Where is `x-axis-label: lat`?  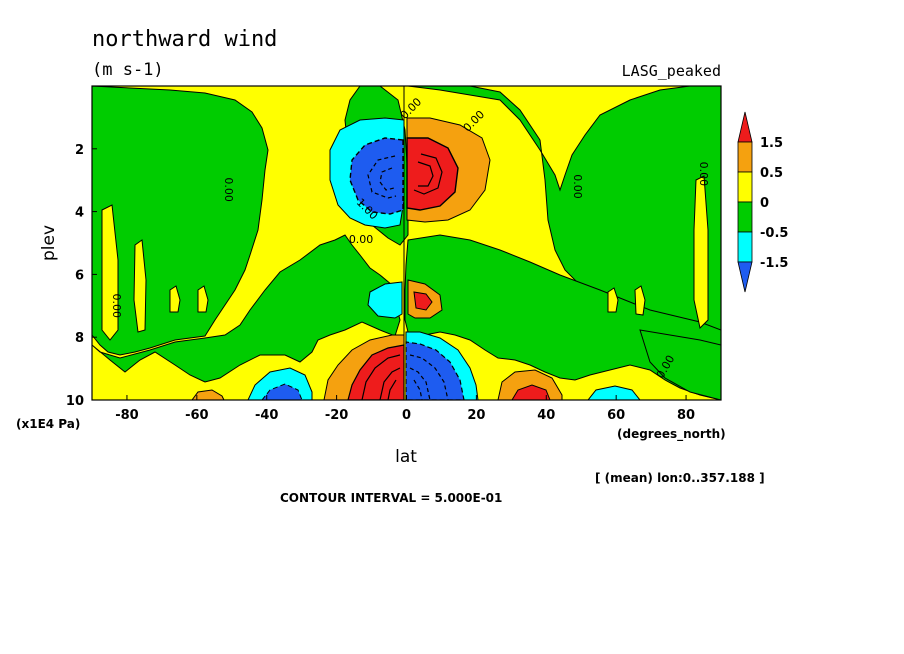 x-axis-label: lat is located at coordinates (406, 457).